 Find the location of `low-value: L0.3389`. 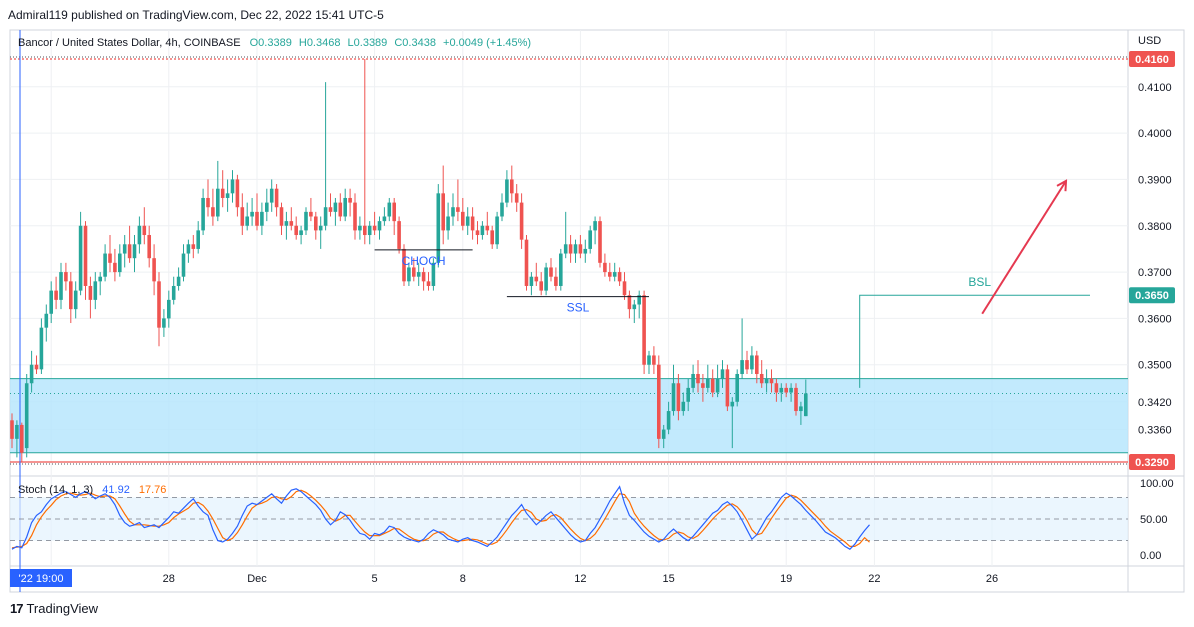

low-value: L0.3389 is located at coordinates (368, 43).